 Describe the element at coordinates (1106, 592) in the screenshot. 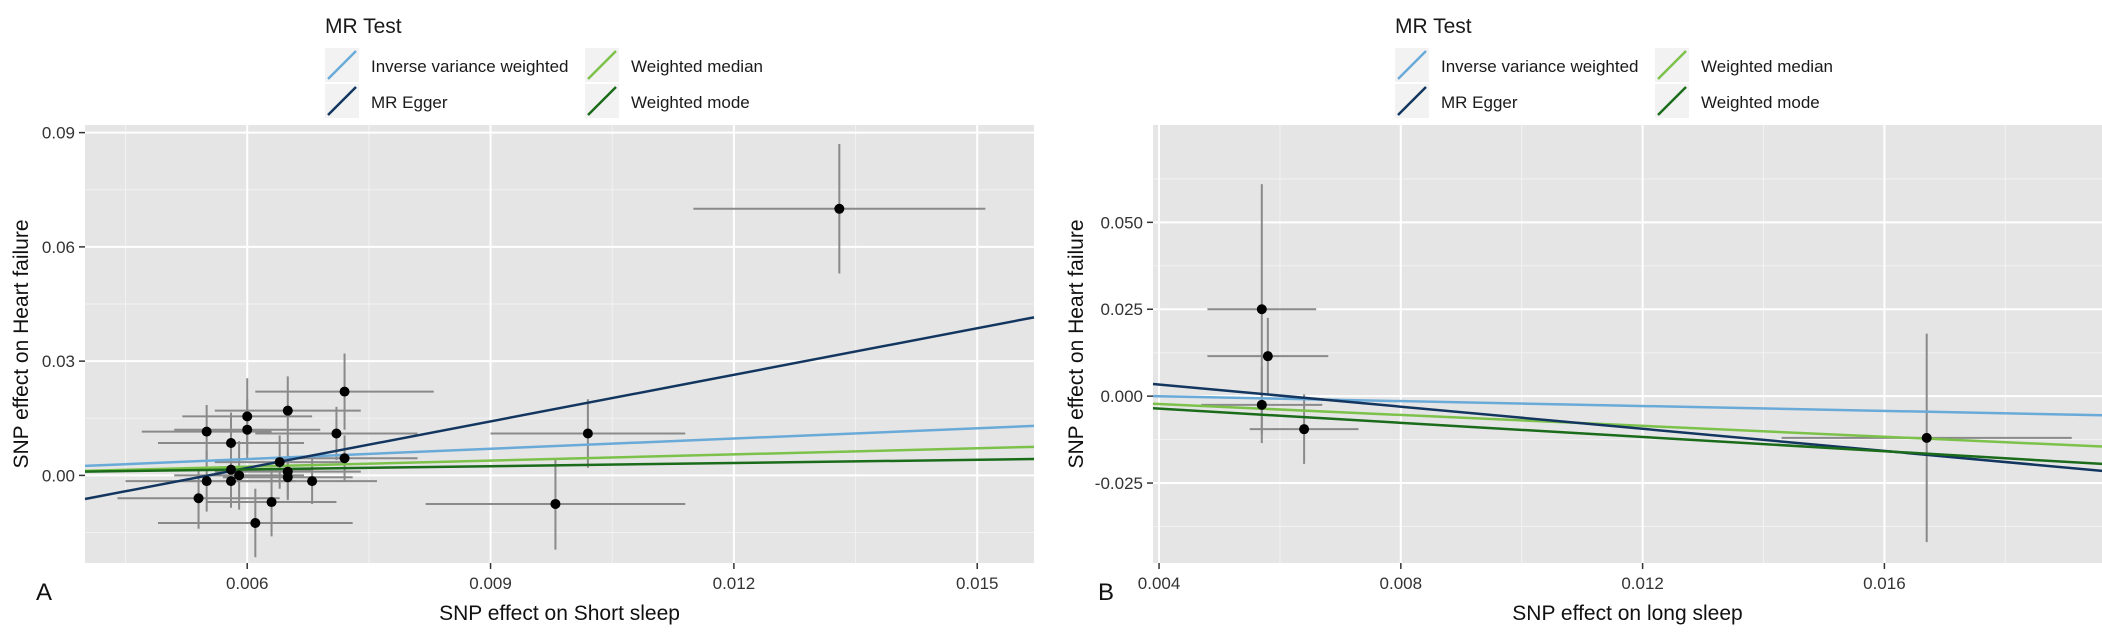

I see `panel-label: B` at that location.